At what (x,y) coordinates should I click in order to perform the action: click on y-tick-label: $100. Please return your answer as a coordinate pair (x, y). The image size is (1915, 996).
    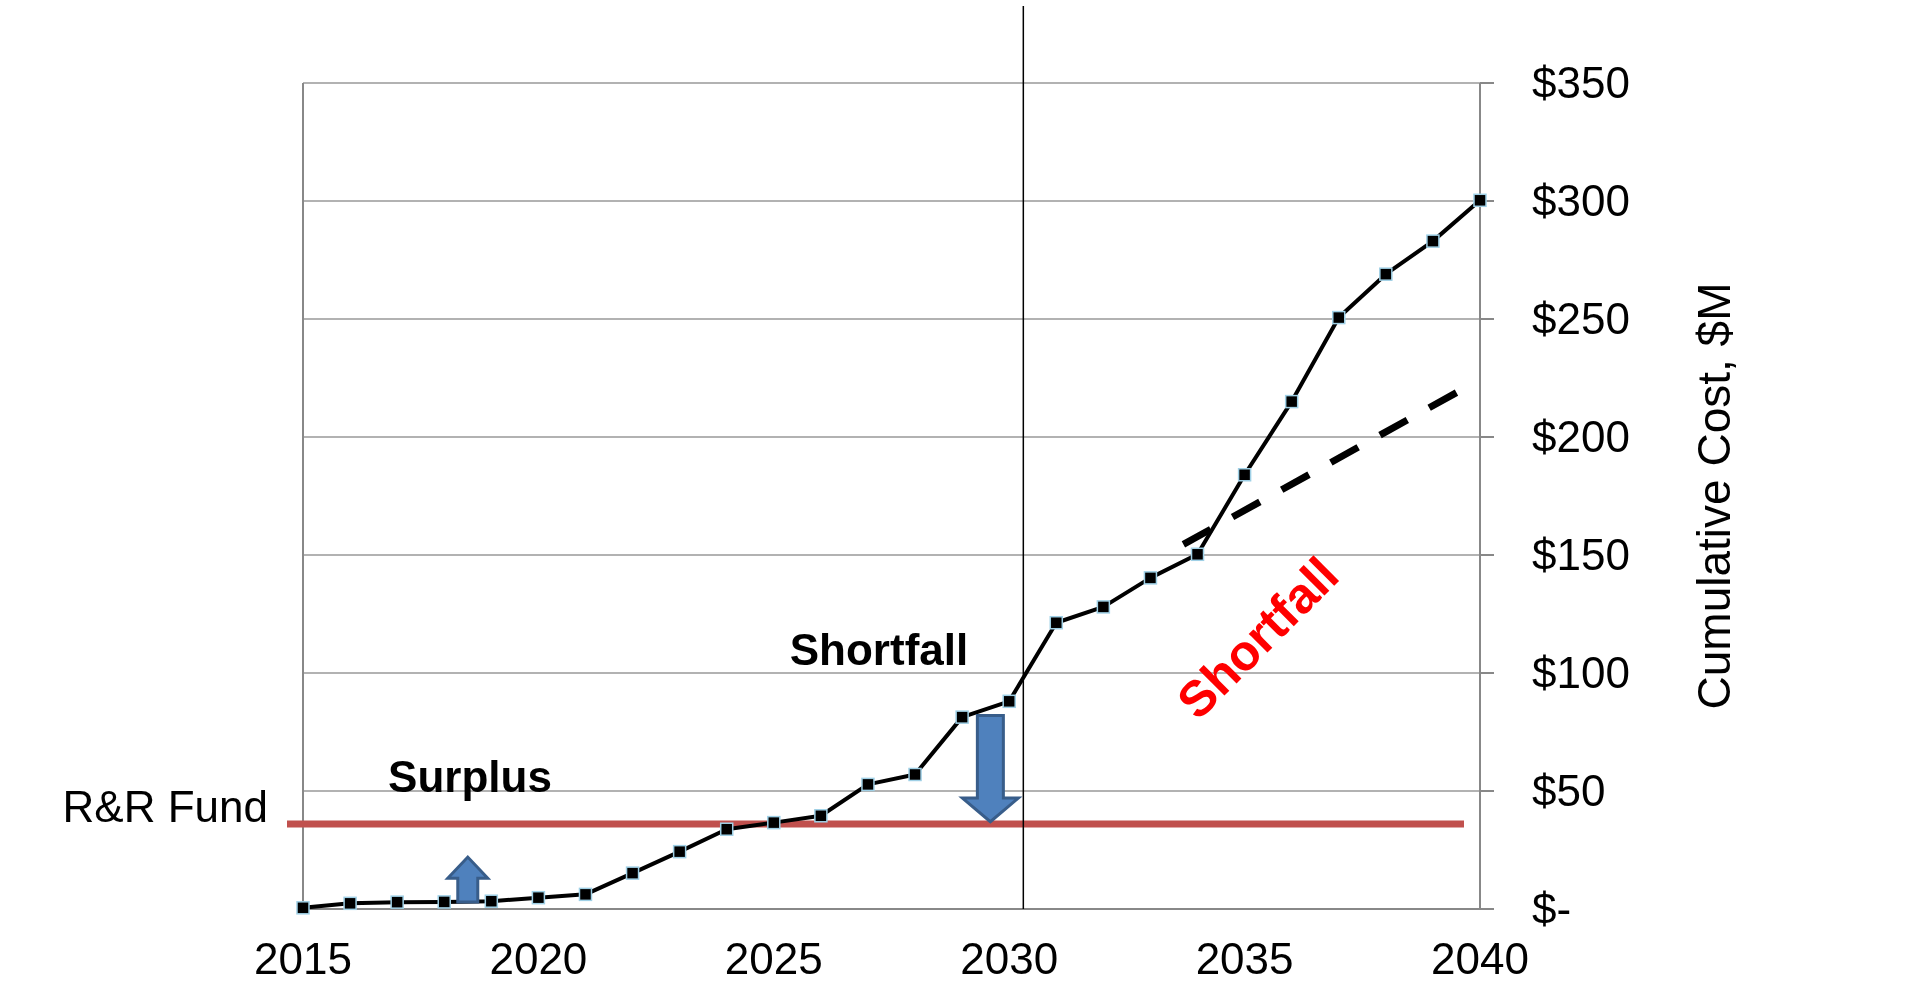
    Looking at the image, I should click on (1581, 673).